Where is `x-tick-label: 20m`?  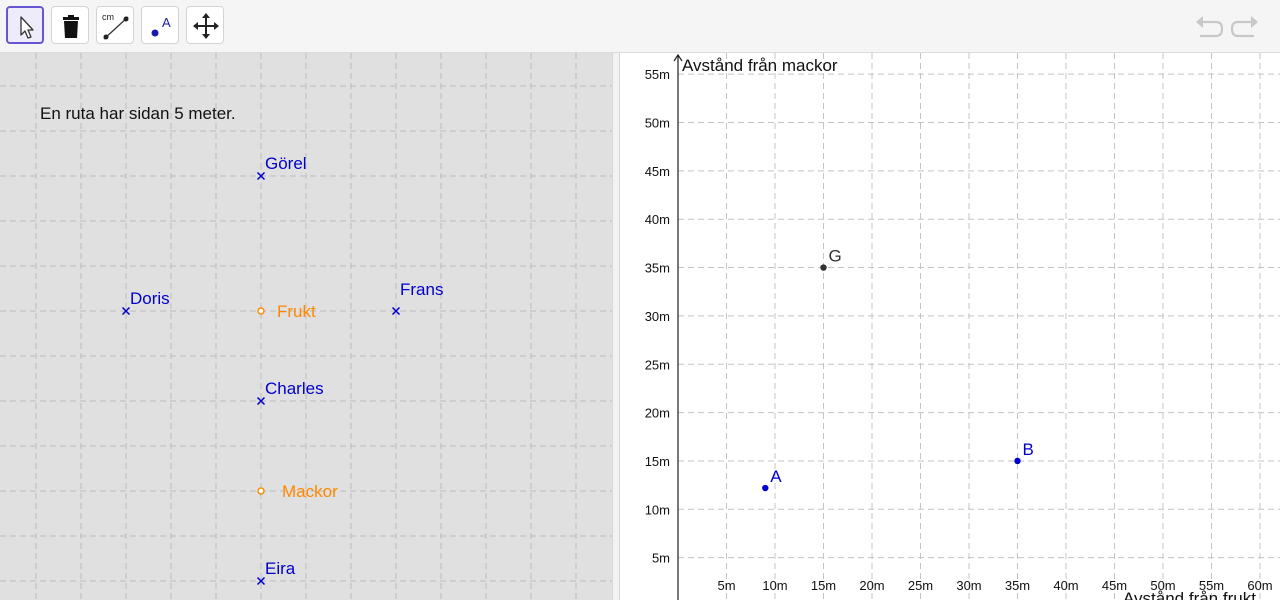 x-tick-label: 20m is located at coordinates (871, 585).